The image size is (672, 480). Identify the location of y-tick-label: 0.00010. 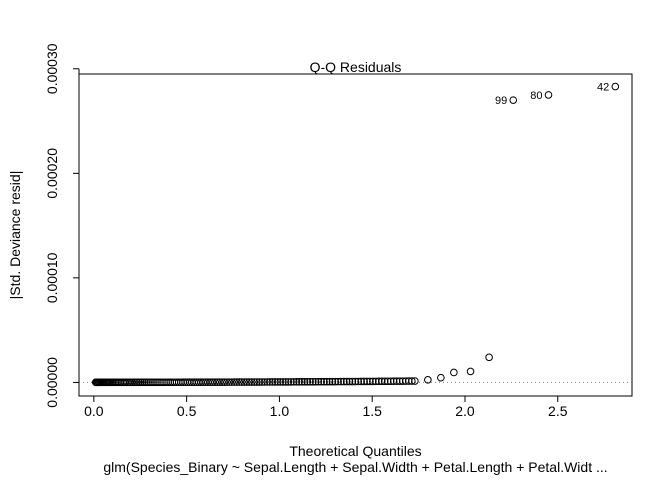
(52, 277).